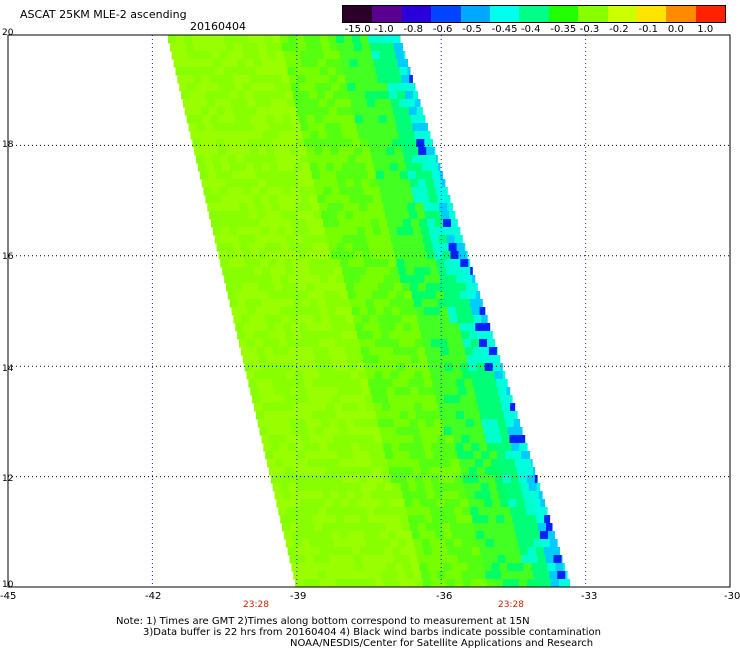 The height and width of the screenshot is (650, 740). Describe the element at coordinates (563, 29) in the screenshot. I see `colorbar-label: -0.35` at that location.